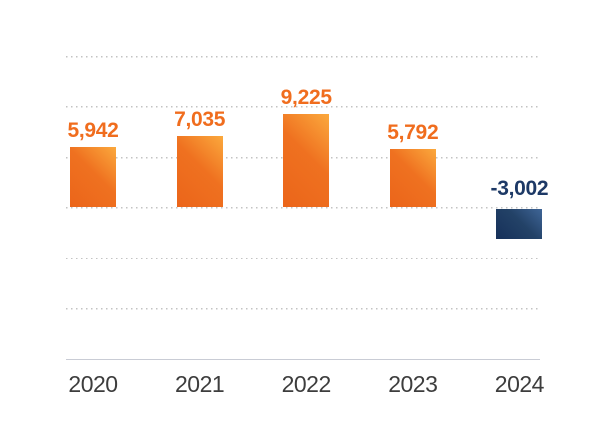 Image resolution: width=610 pixels, height=446 pixels. I want to click on bar-2023, so click(412, 177).